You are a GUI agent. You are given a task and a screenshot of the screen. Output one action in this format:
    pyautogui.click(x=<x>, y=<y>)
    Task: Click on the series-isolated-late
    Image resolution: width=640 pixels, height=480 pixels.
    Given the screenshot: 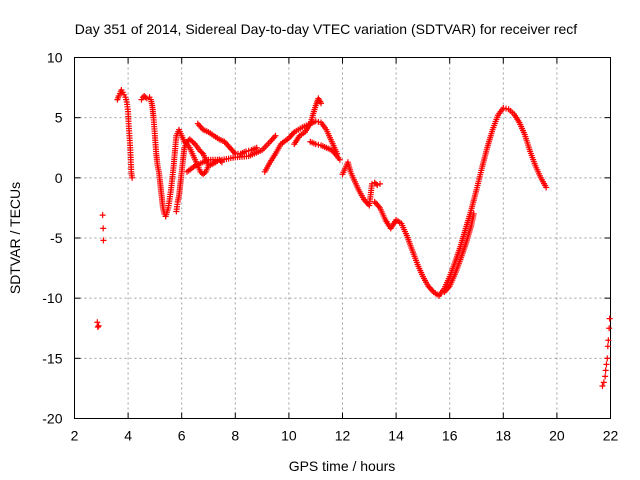 What is the action you would take?
    pyautogui.click(x=606, y=352)
    